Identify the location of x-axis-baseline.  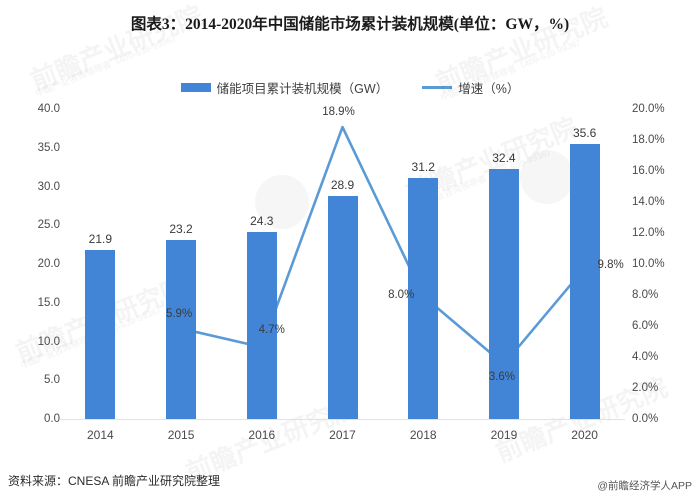
(342, 419).